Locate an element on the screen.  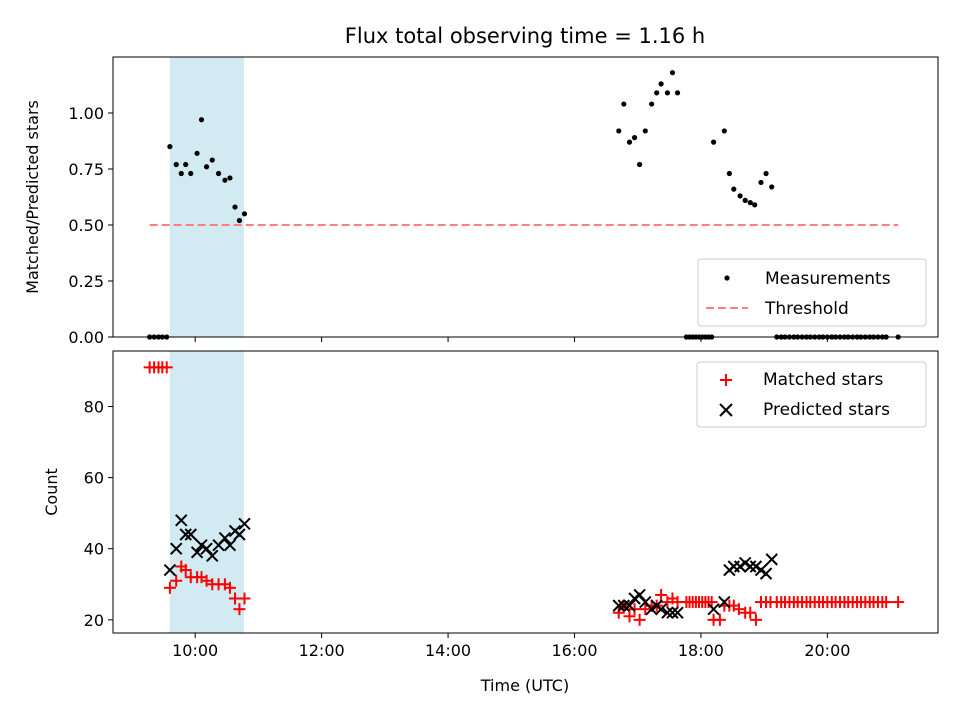
bottom-x-ticks: 10:00 12:00 14:00 16:00 18:00 20:00 is located at coordinates (511, 646).